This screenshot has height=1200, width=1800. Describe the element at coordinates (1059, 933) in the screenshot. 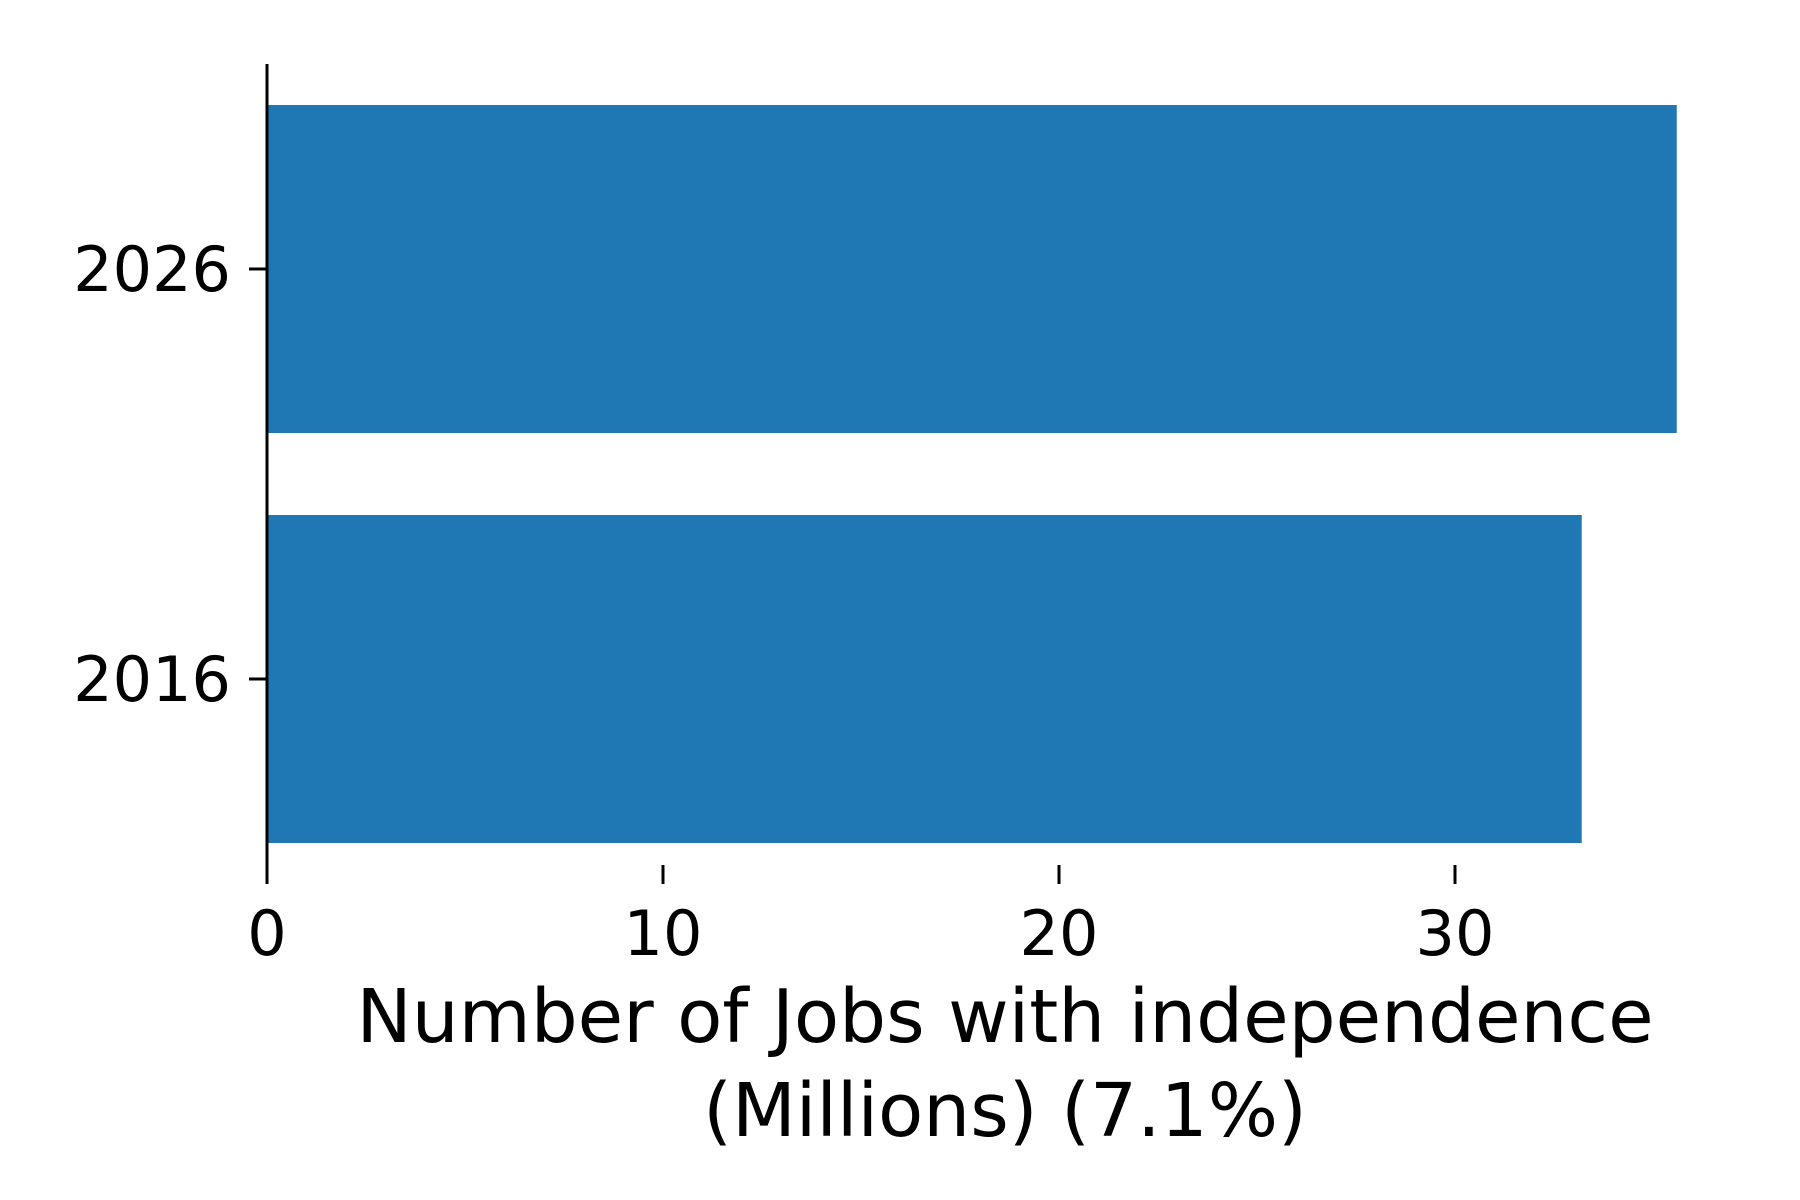

I see `x-tick-label-20: 20` at that location.